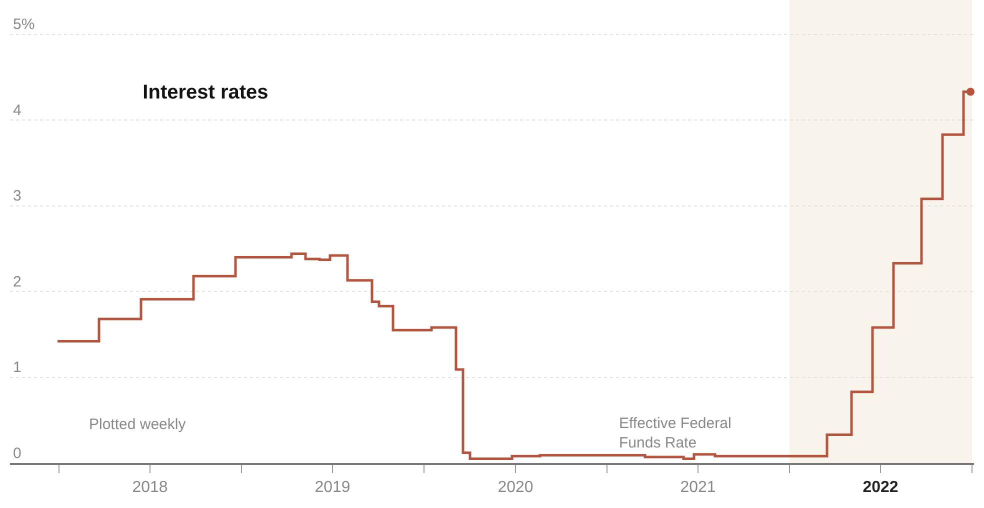  I want to click on y-tick-label: 0, so click(17, 453).